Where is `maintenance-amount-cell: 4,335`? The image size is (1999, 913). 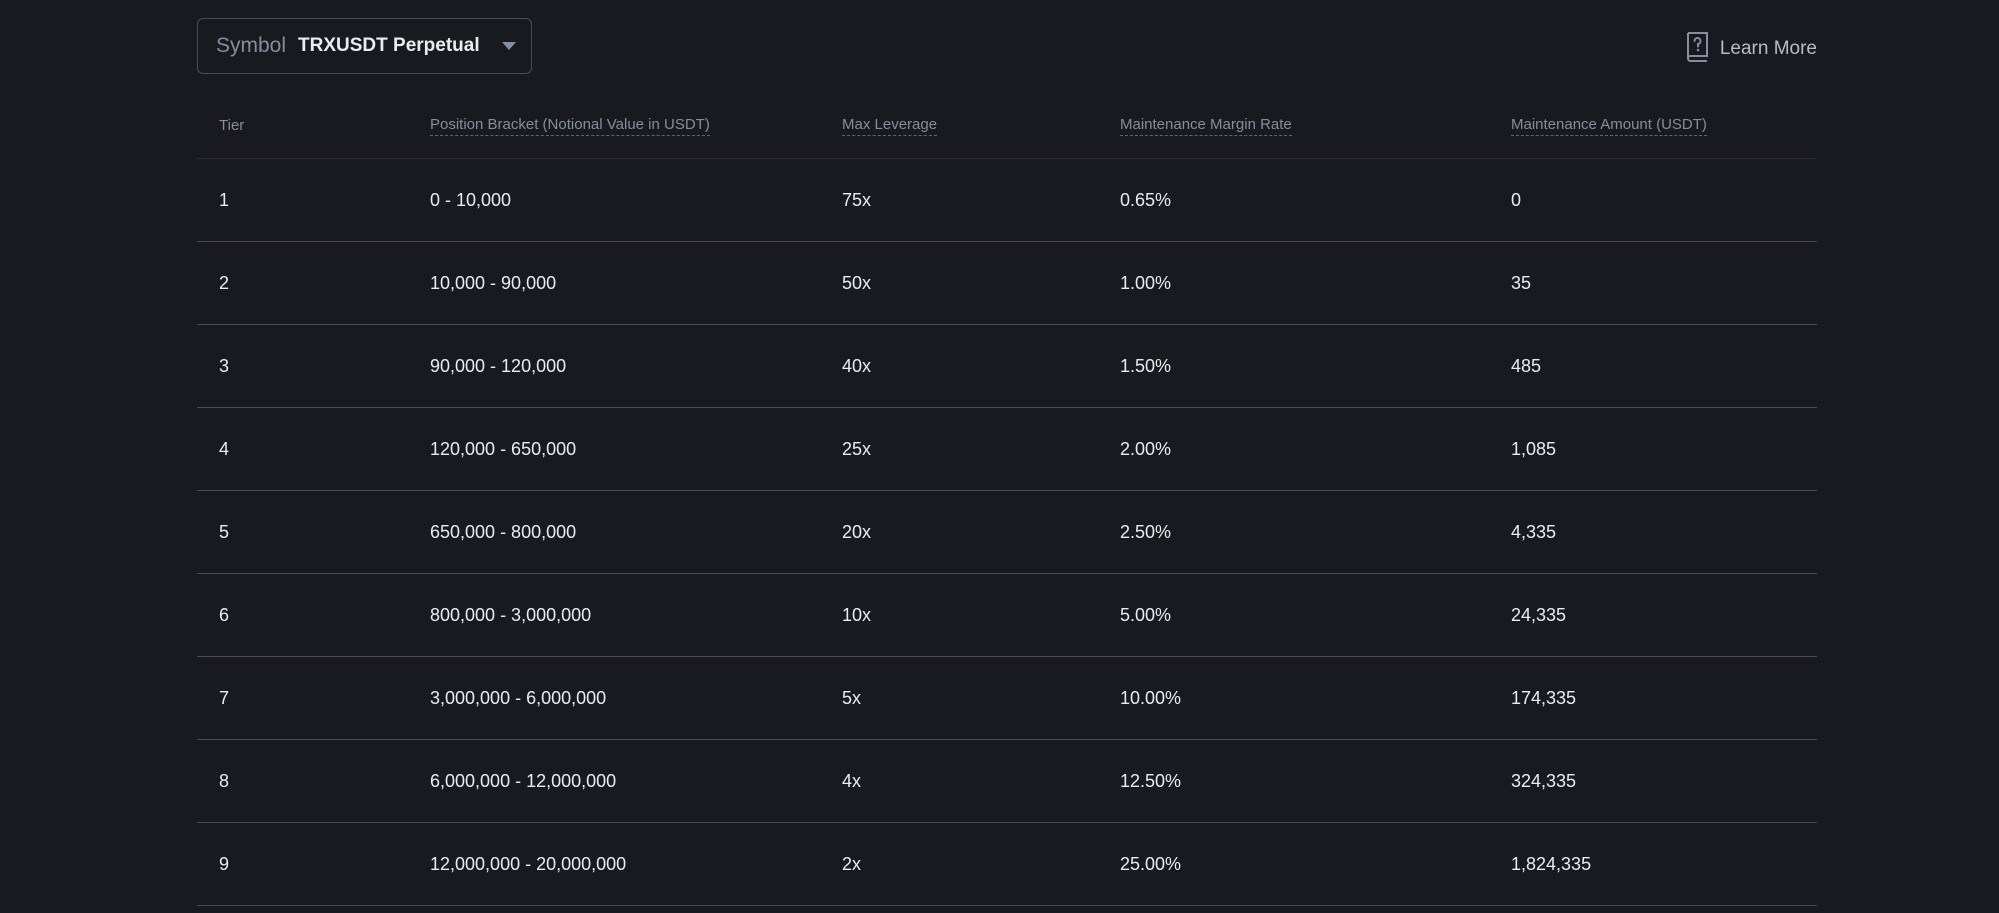
maintenance-amount-cell: 4,335 is located at coordinates (1664, 532).